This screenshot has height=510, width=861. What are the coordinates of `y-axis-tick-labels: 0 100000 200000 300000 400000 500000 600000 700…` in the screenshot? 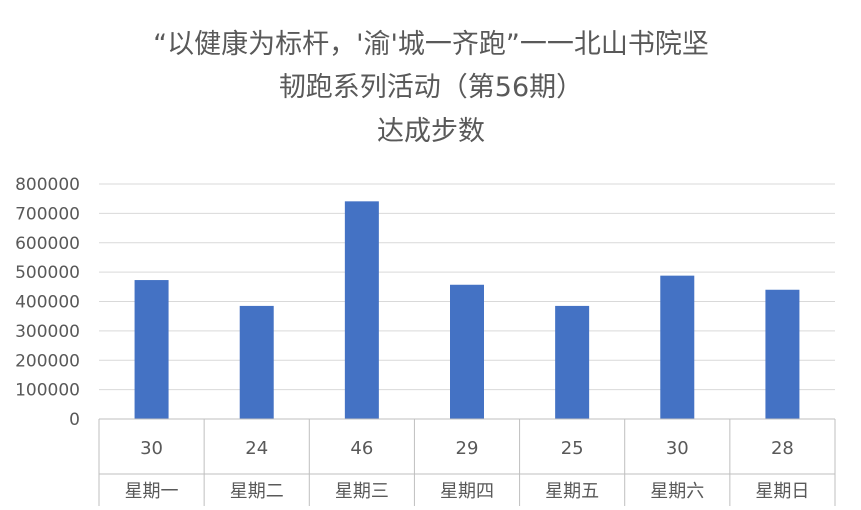 It's located at (47, 302).